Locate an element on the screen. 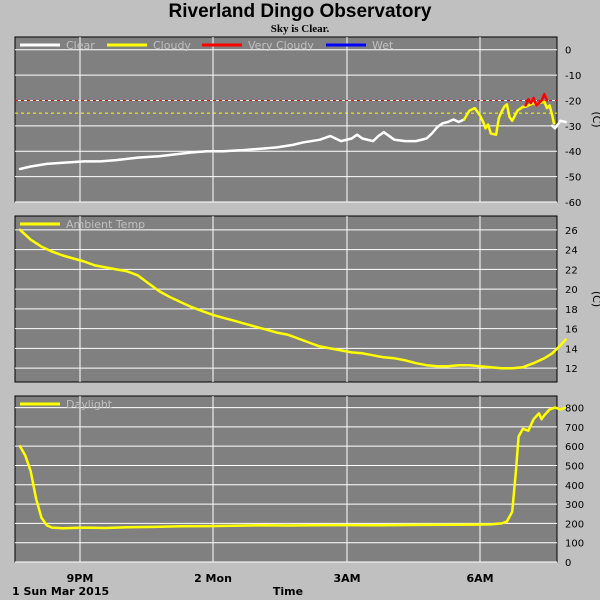 The image size is (600, 600). date-label: 1 Sun Mar 2015 is located at coordinates (60, 591).